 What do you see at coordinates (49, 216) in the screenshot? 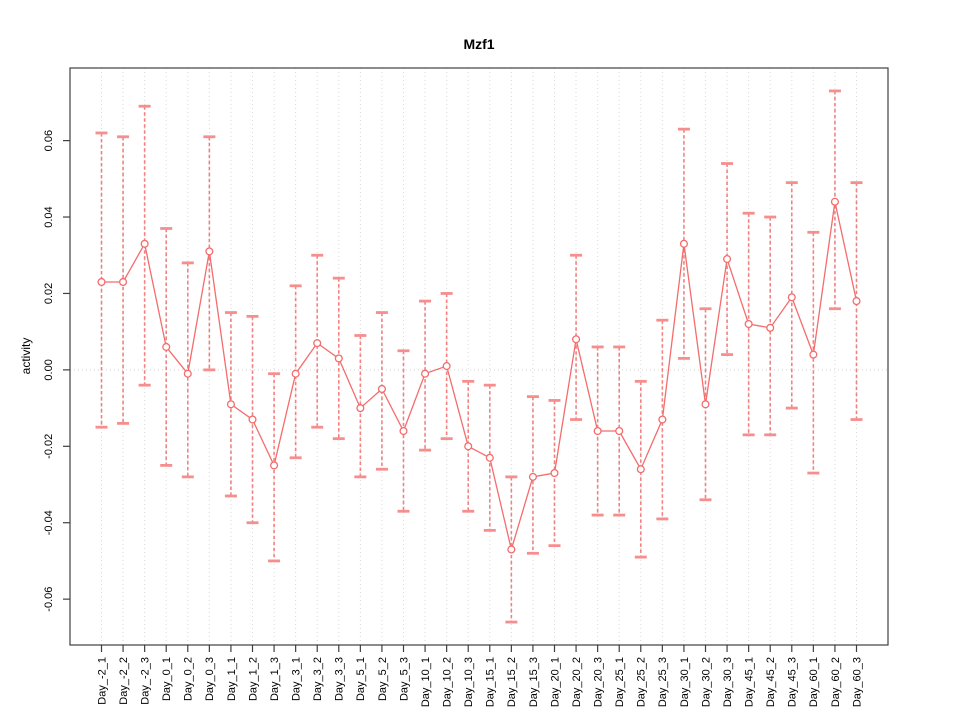
I see `y-tick-label: 0.04` at bounding box center [49, 216].